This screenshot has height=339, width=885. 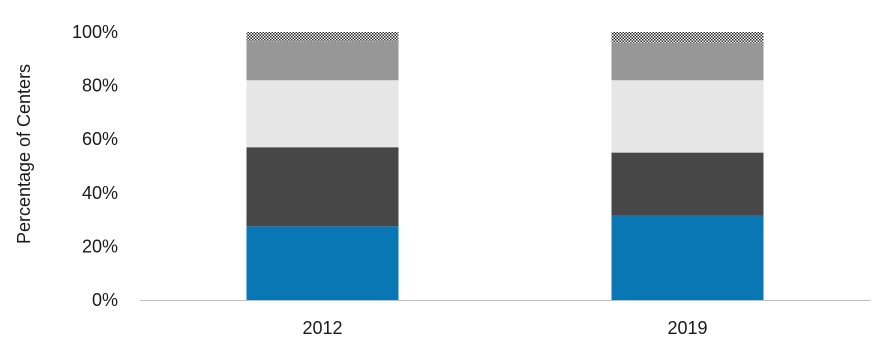 What do you see at coordinates (687, 328) in the screenshot?
I see `x-tick-label: 2019` at bounding box center [687, 328].